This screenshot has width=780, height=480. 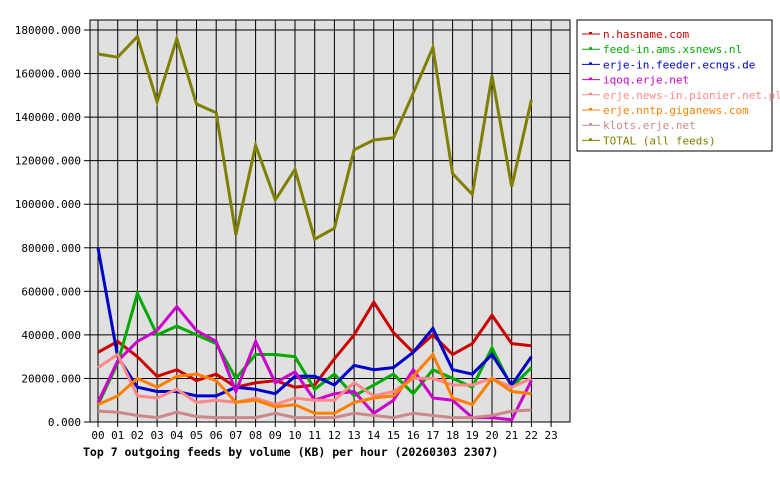 I want to click on x-tick-label: 15, so click(x=393, y=435).